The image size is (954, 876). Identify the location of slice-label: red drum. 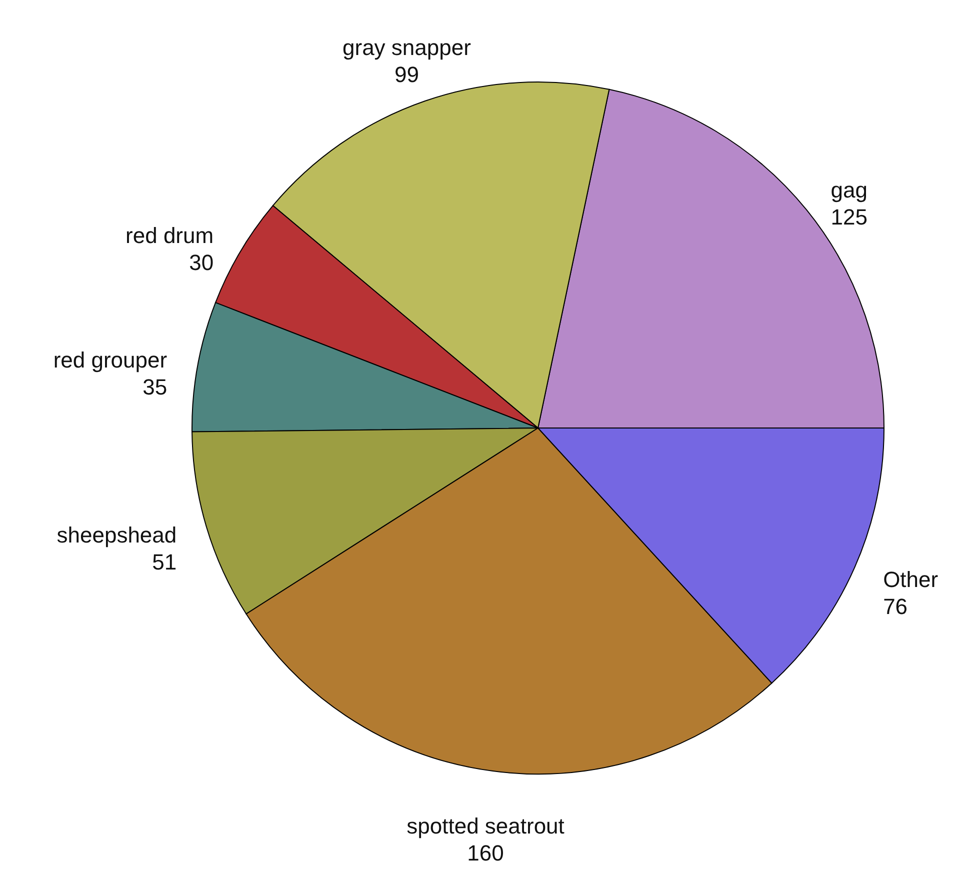
(170, 235).